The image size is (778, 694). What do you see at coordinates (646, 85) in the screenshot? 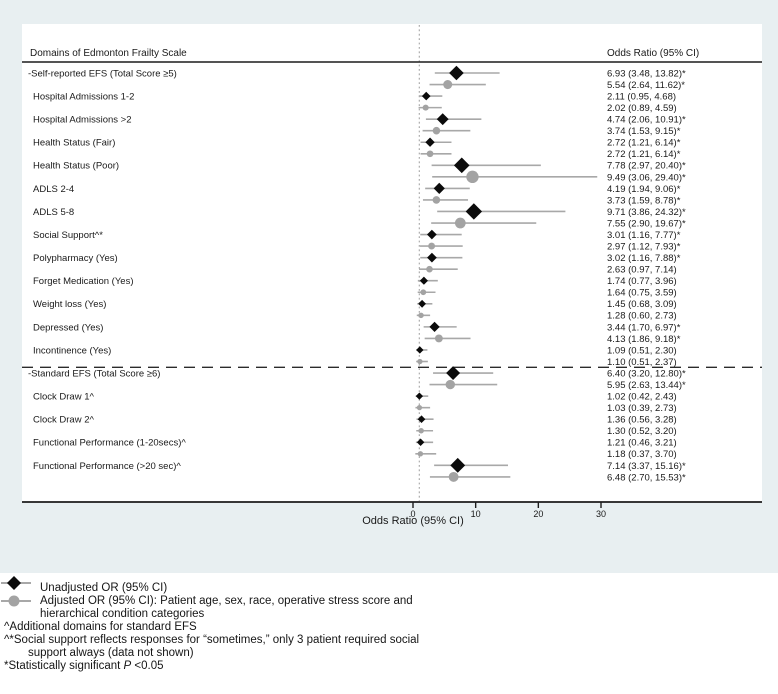
I see `or-value: 5.54 (2.64, 11.62)*` at bounding box center [646, 85].